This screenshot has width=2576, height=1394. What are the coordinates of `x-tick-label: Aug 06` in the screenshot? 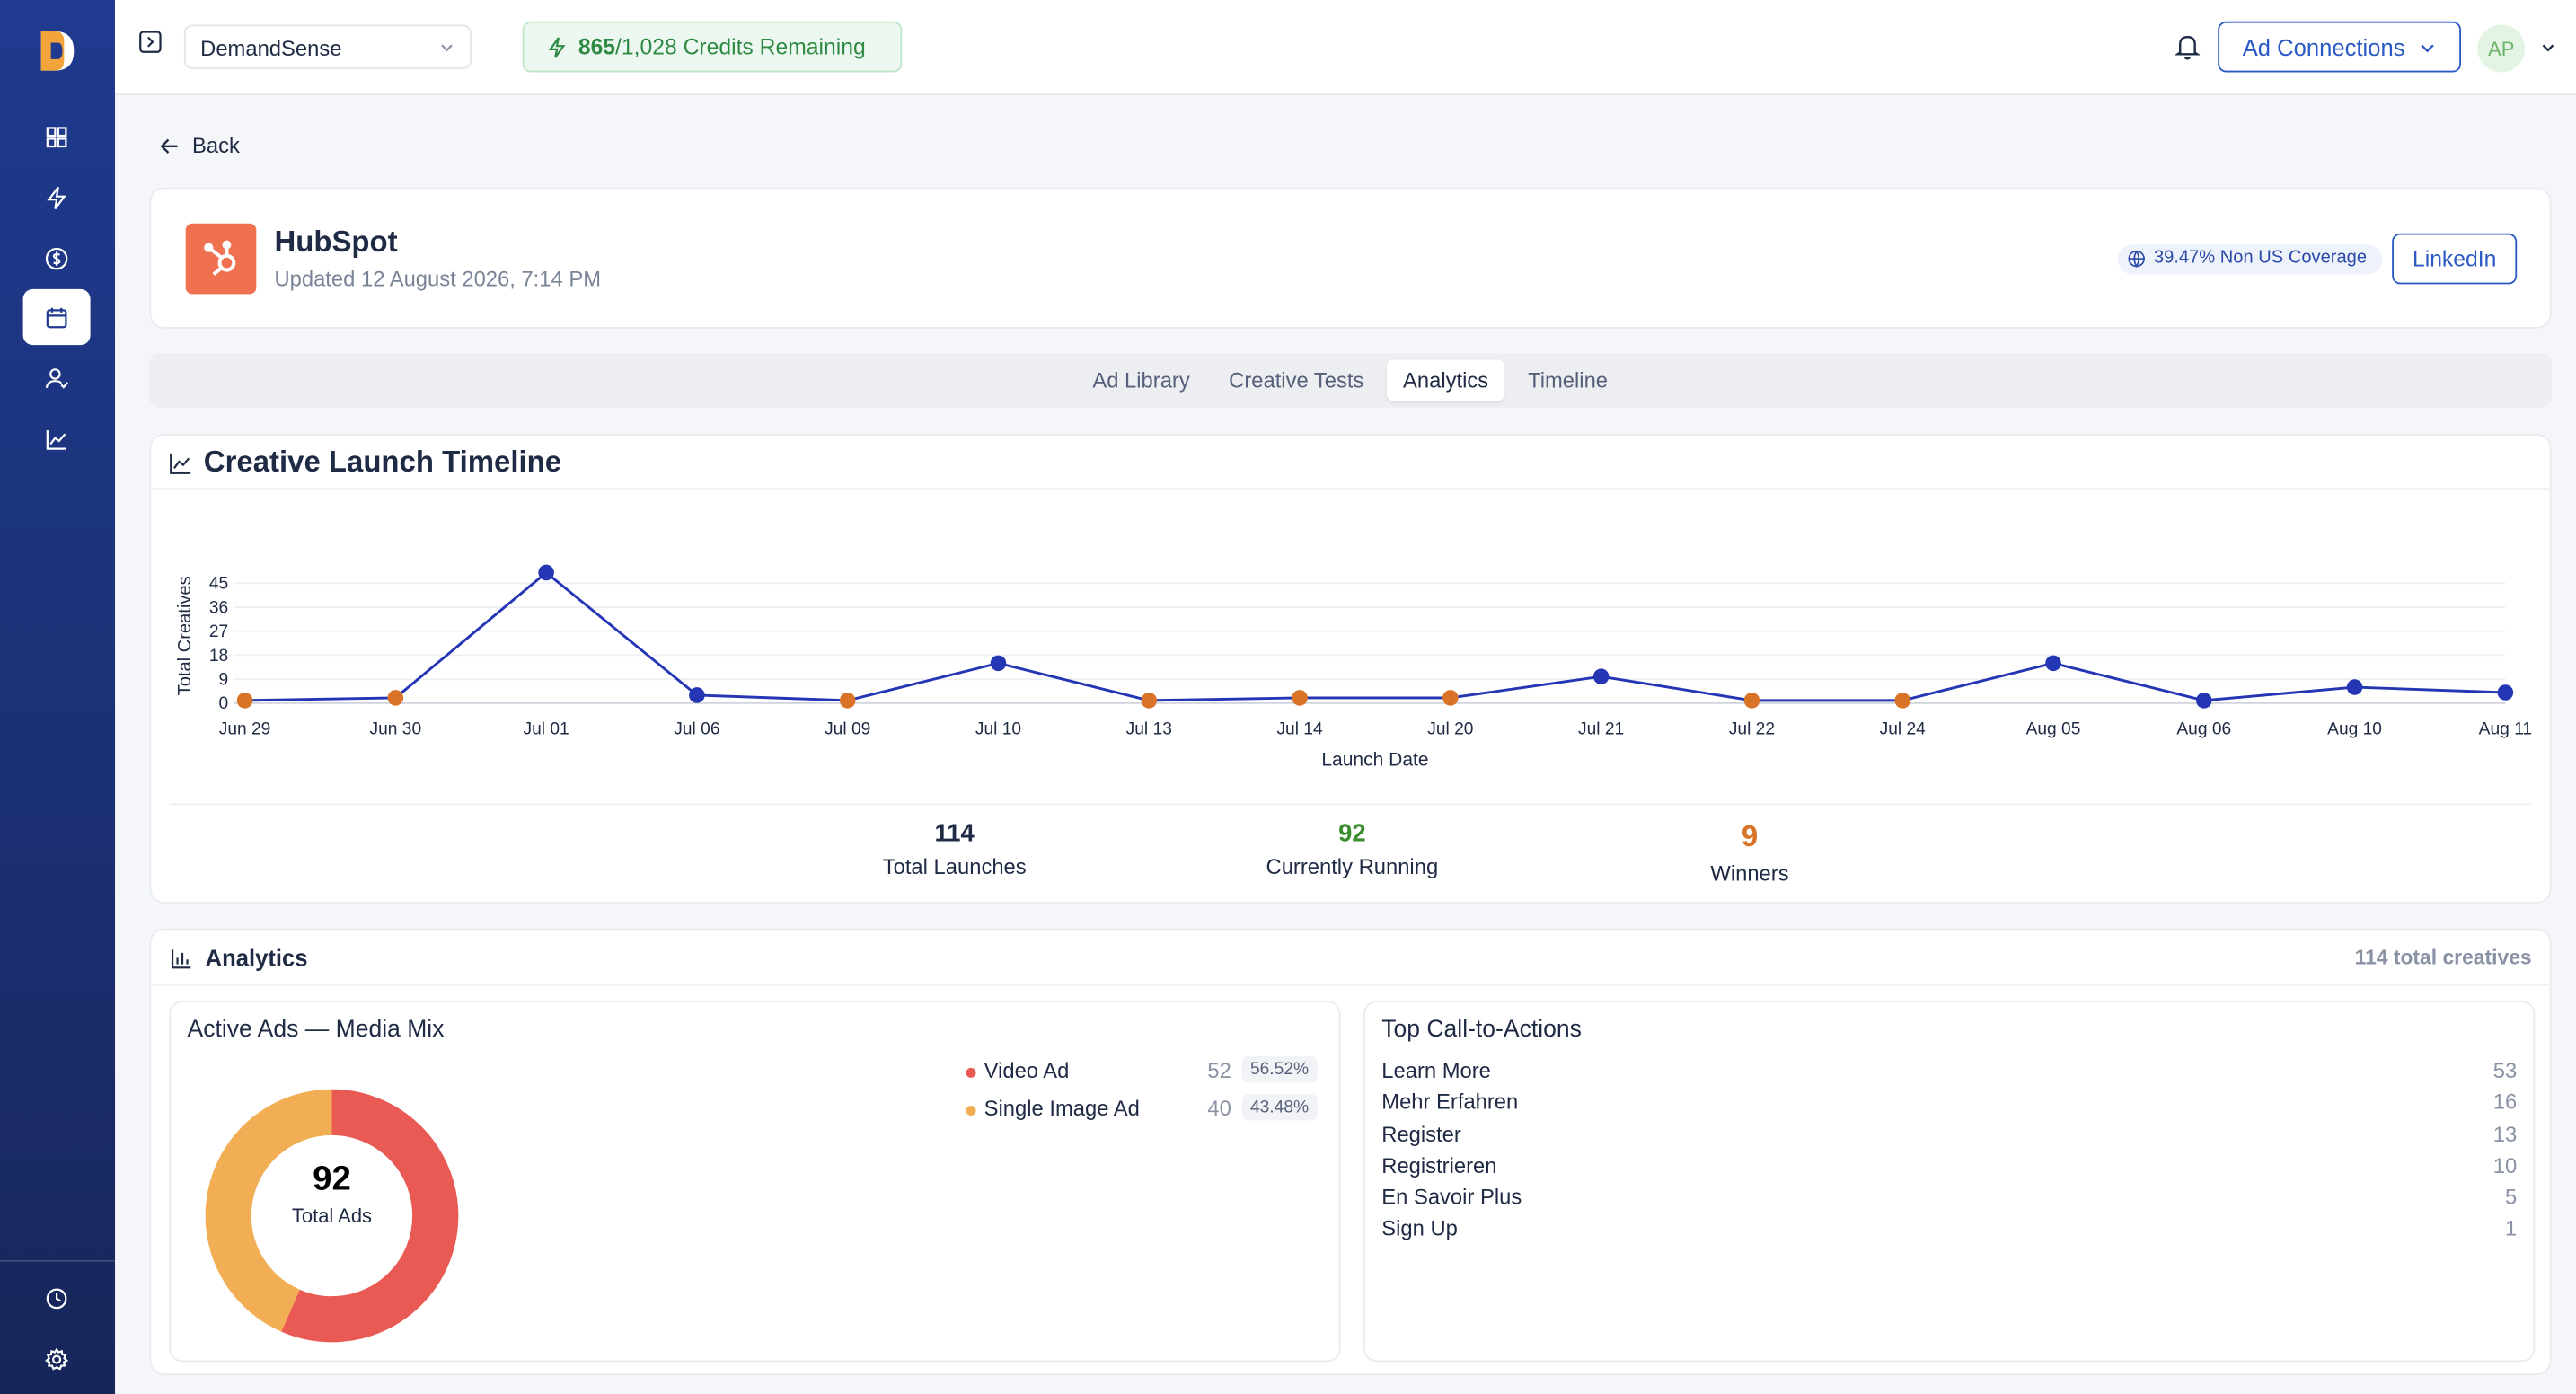 It's located at (2203, 729).